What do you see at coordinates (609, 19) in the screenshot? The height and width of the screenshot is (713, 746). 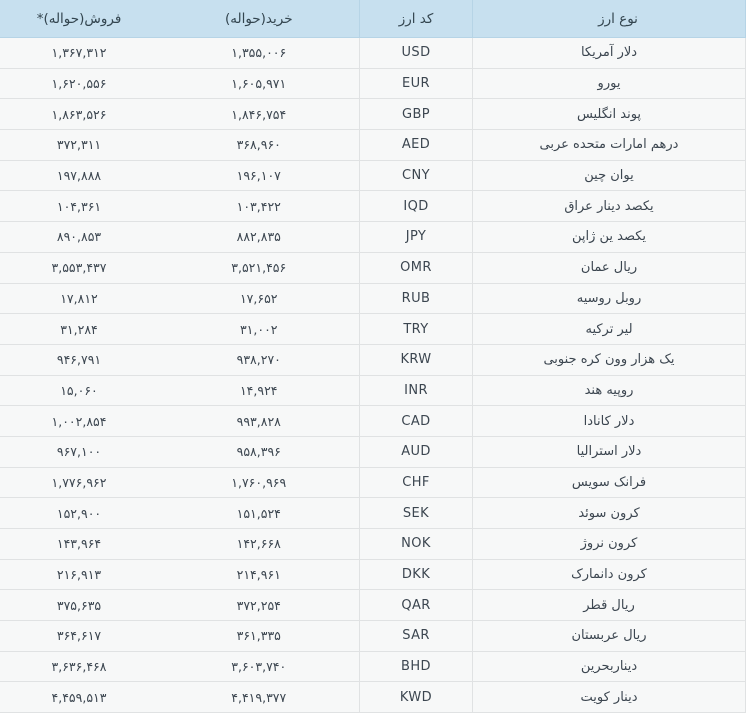 I see `column-header-currency-name: نوع ارز` at bounding box center [609, 19].